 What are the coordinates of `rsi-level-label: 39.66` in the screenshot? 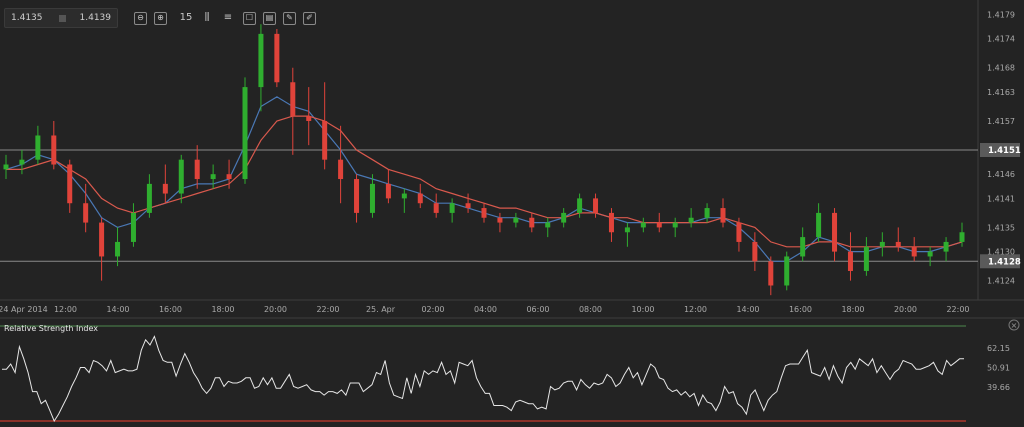 It's located at (998, 387).